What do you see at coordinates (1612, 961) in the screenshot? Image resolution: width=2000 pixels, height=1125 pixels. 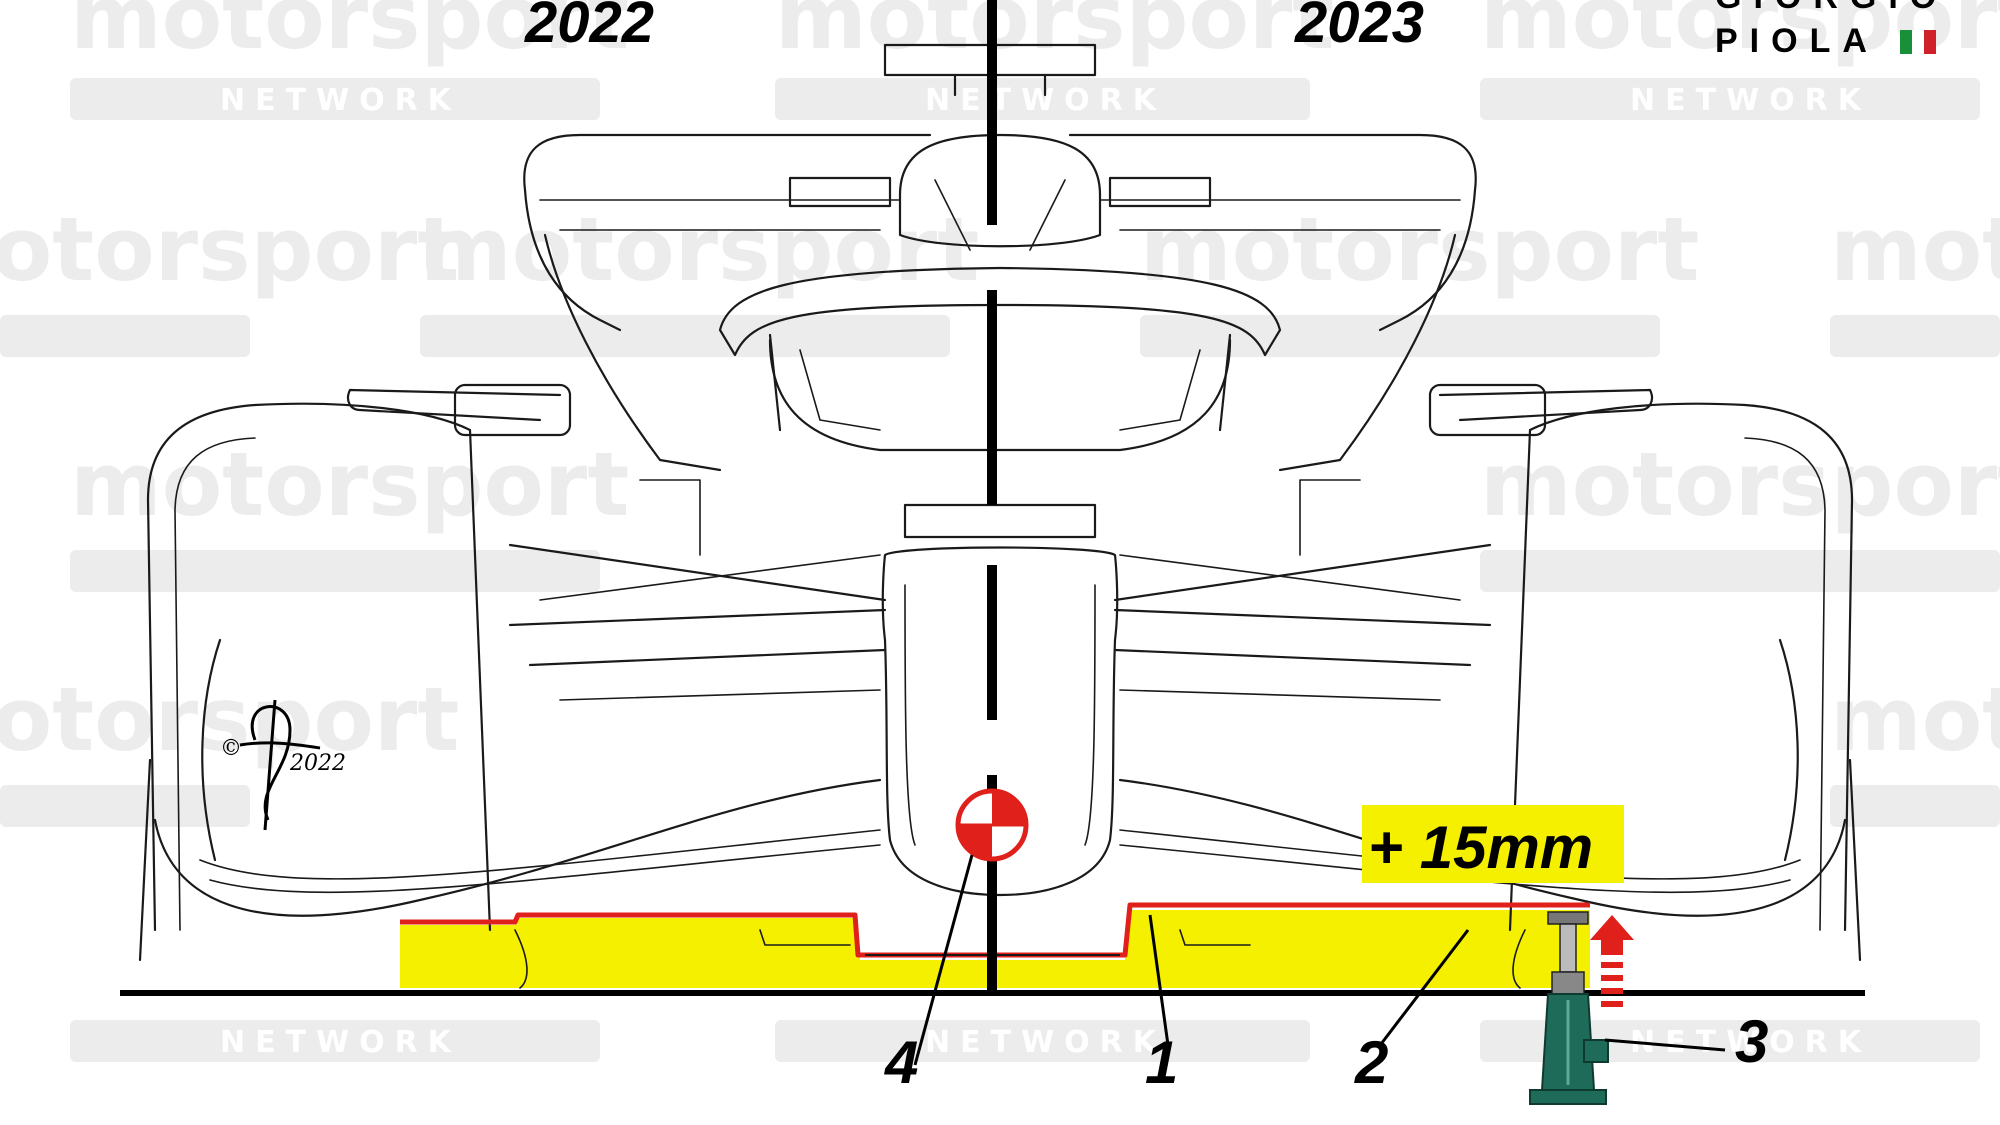 I see `up-arrow-icon` at bounding box center [1612, 961].